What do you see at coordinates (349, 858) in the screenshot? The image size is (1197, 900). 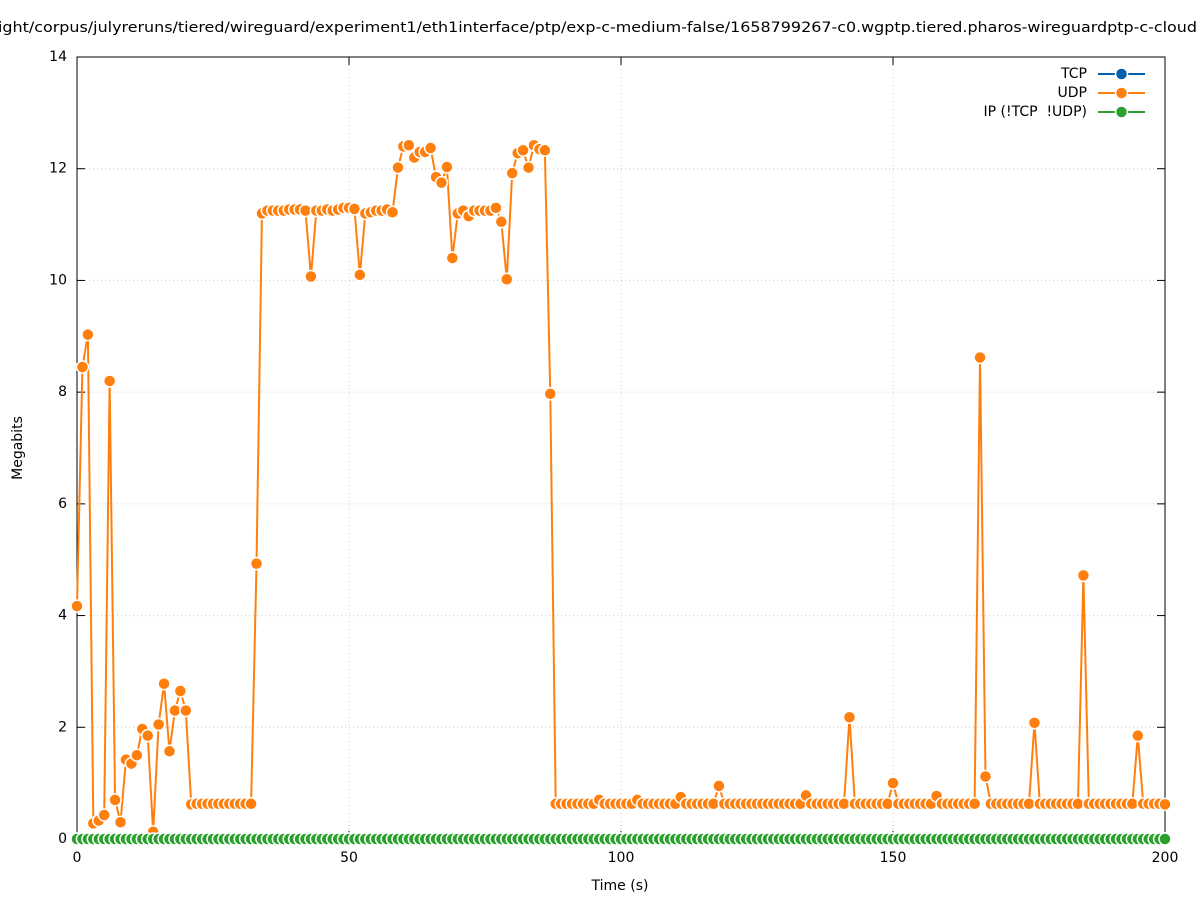 I see `x-tick-label: 50` at bounding box center [349, 858].